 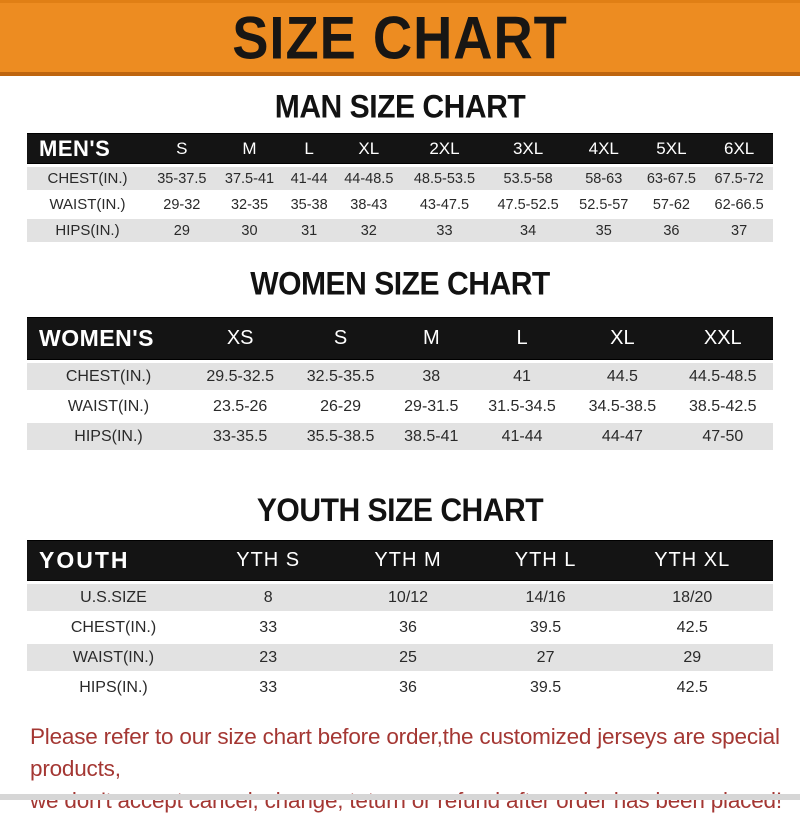 What do you see at coordinates (400, 38) in the screenshot?
I see `size-chart-banner: SIZE CHART` at bounding box center [400, 38].